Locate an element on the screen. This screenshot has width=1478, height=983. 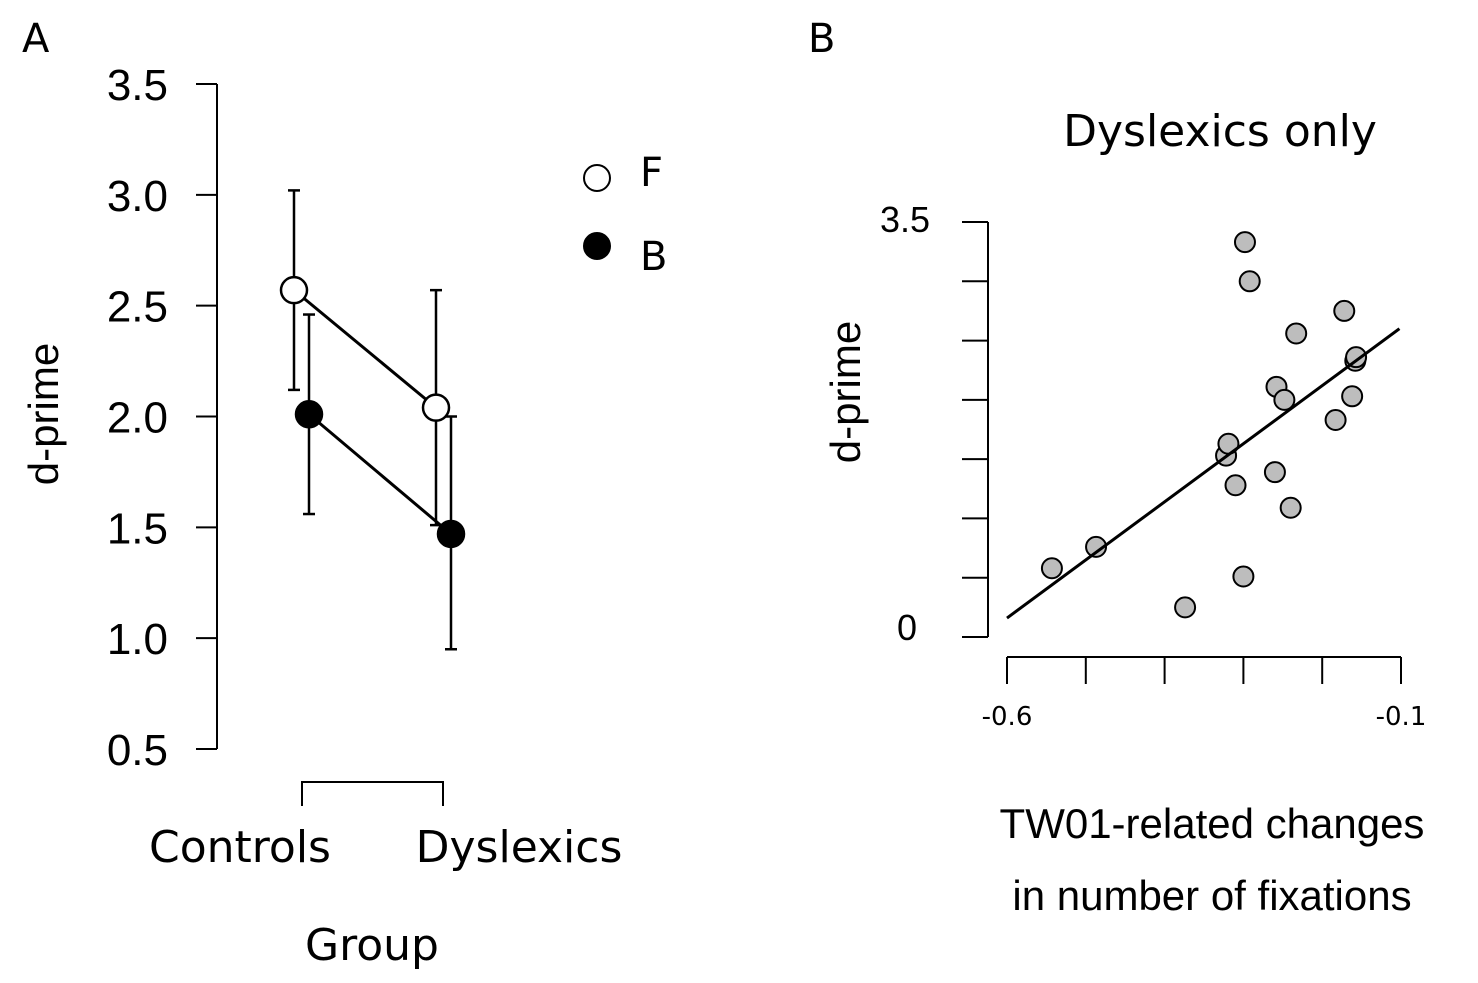
series-f is located at coordinates (365, 358).